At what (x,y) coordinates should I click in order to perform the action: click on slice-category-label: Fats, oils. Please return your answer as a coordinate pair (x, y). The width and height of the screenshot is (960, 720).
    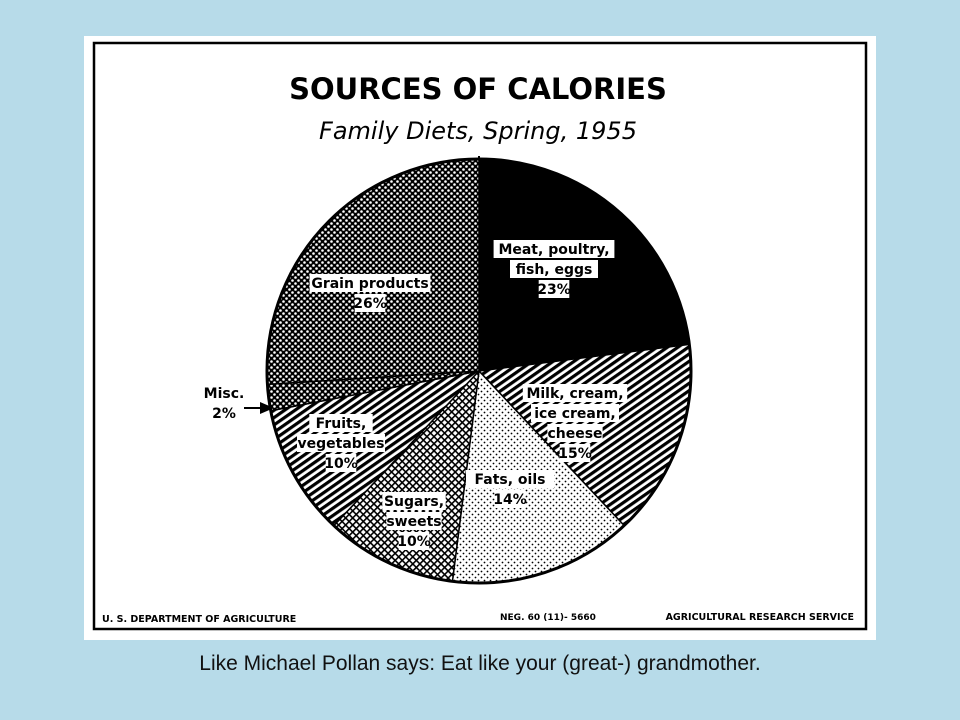
    Looking at the image, I should click on (510, 480).